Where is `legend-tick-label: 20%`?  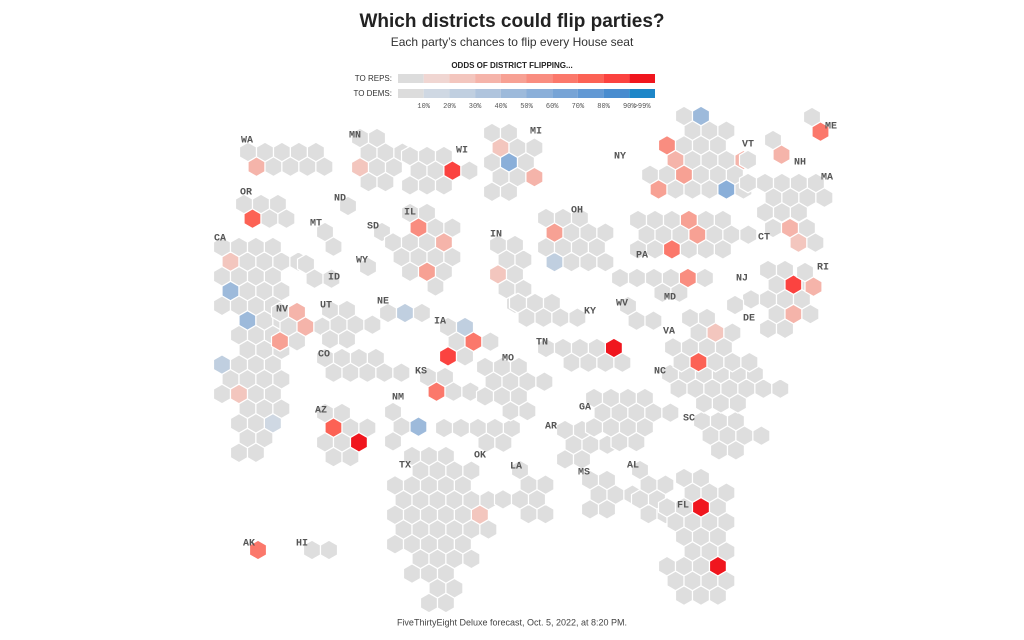
legend-tick-label: 20% is located at coordinates (449, 107).